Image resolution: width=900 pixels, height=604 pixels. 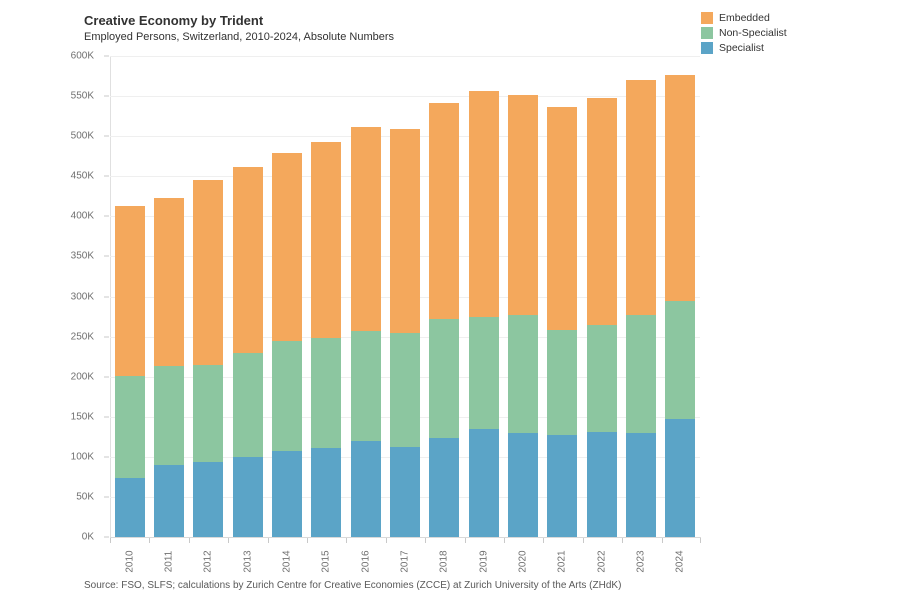 I want to click on bar-segment-2015-specialist, so click(x=326, y=492).